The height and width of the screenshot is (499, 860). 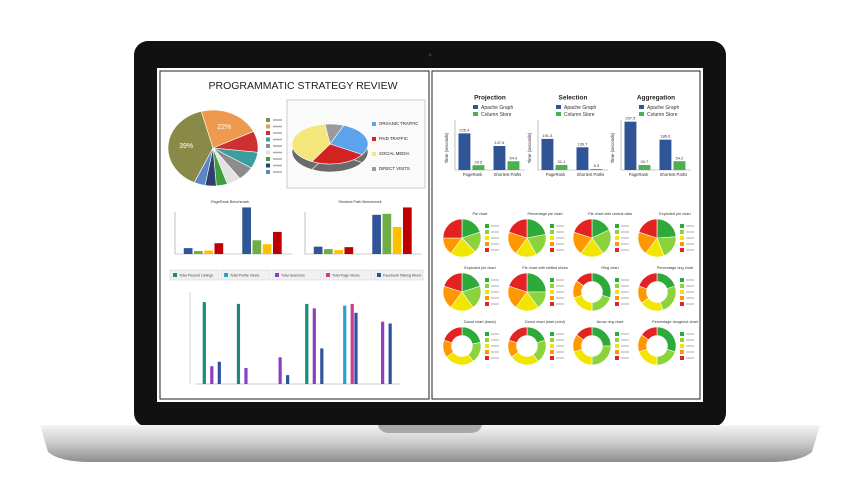 I want to click on button-label: Total Profile Views, so click(x=244, y=275).